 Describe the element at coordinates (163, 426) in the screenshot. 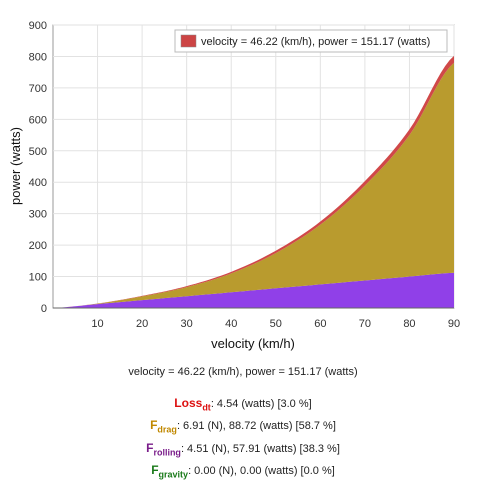

I see `drag-symbol: Fdrag` at that location.